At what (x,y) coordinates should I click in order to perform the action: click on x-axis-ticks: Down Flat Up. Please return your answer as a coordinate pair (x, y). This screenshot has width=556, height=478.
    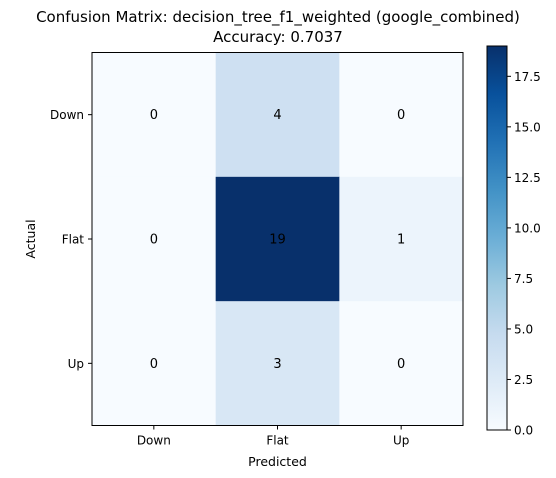
    Looking at the image, I should click on (273, 436).